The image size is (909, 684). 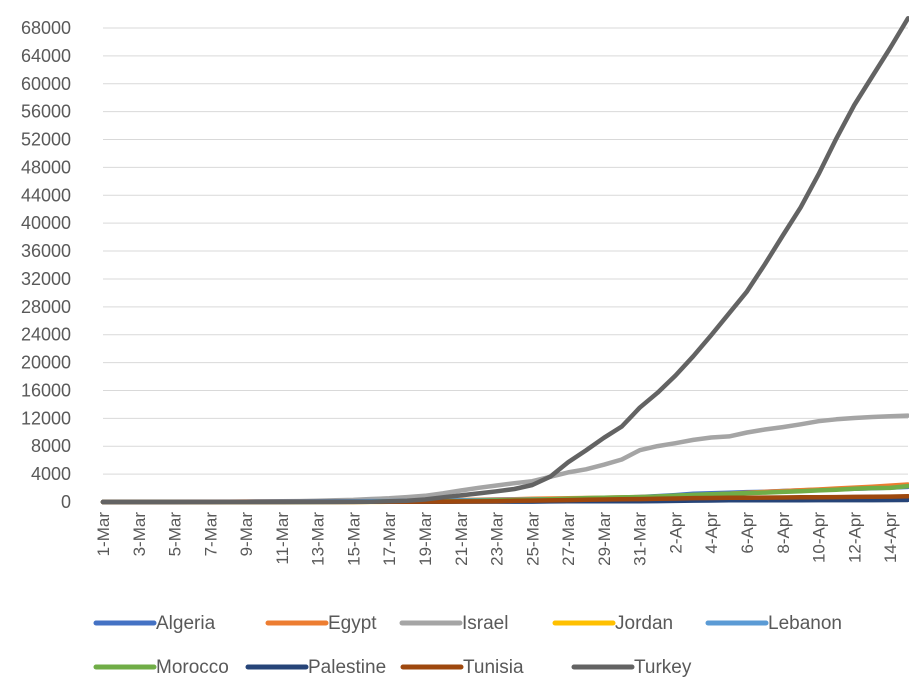 I want to click on y-tick-label: 60000, so click(x=46, y=84).